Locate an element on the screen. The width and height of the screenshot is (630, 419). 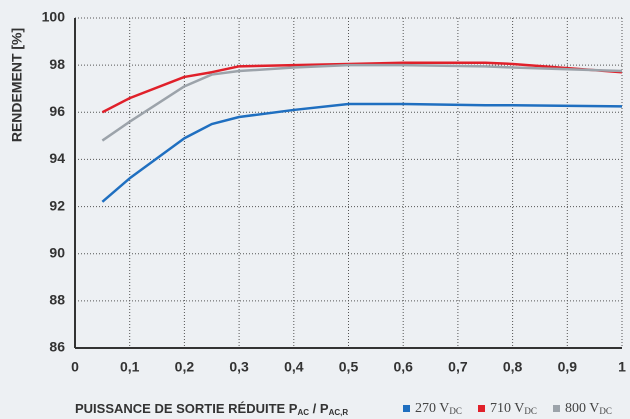
legend-name: 270 V is located at coordinates (432, 408).